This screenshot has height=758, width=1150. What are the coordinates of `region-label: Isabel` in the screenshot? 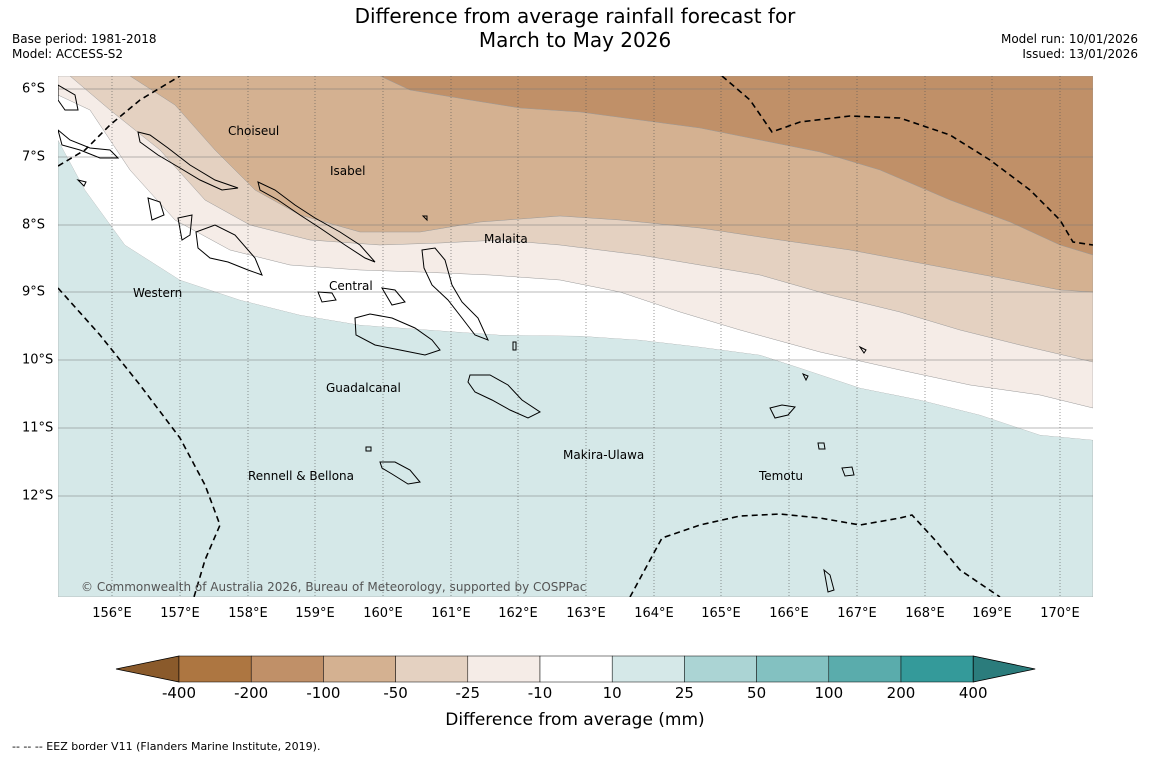 It's located at (348, 171).